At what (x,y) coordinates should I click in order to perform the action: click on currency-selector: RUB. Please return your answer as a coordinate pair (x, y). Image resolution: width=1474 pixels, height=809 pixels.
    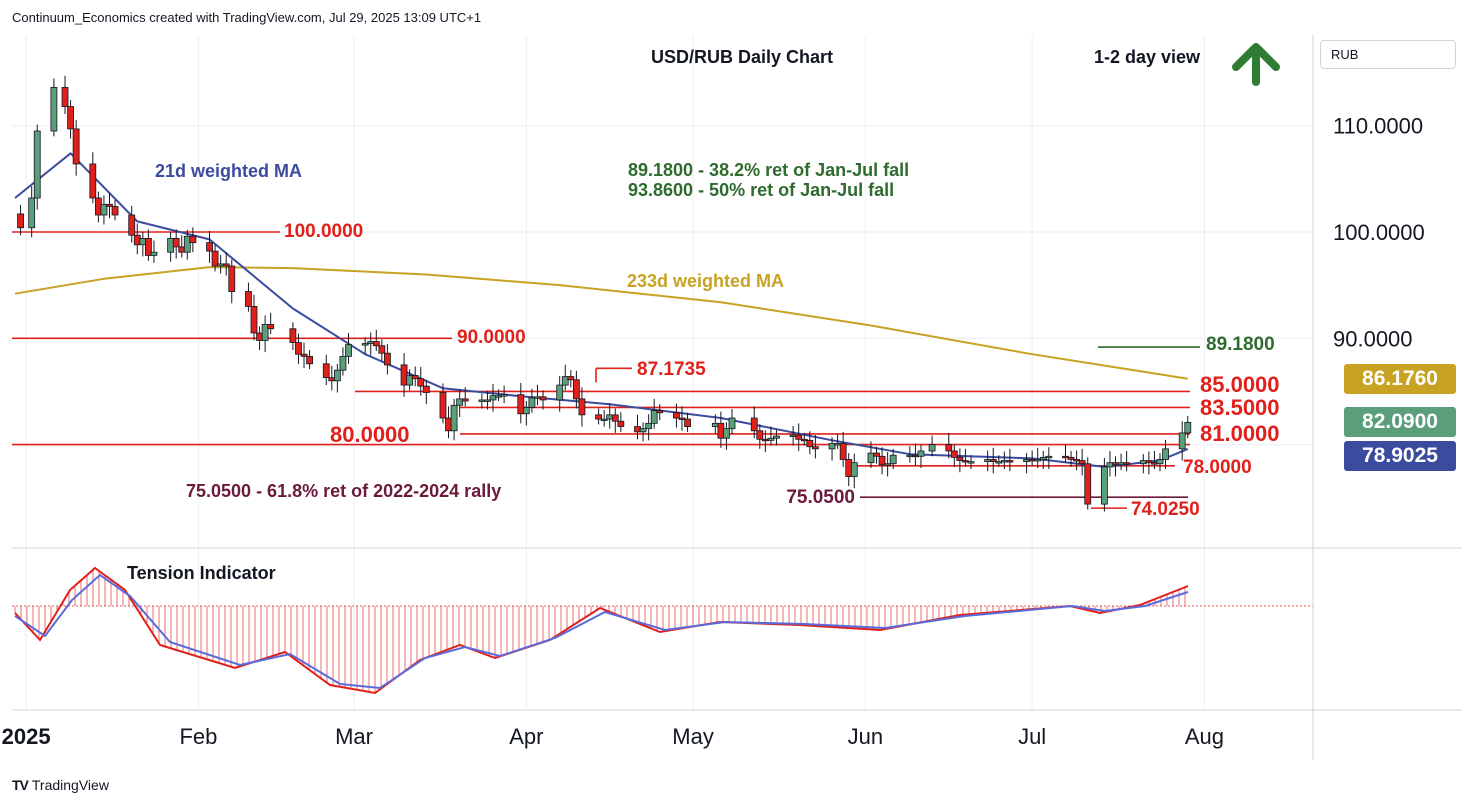
    Looking at the image, I should click on (1388, 54).